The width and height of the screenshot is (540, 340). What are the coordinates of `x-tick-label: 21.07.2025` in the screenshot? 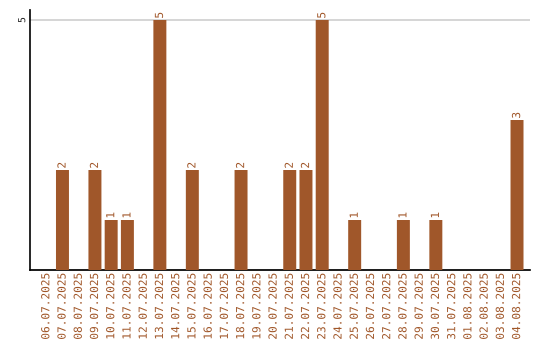 It's located at (288, 306).